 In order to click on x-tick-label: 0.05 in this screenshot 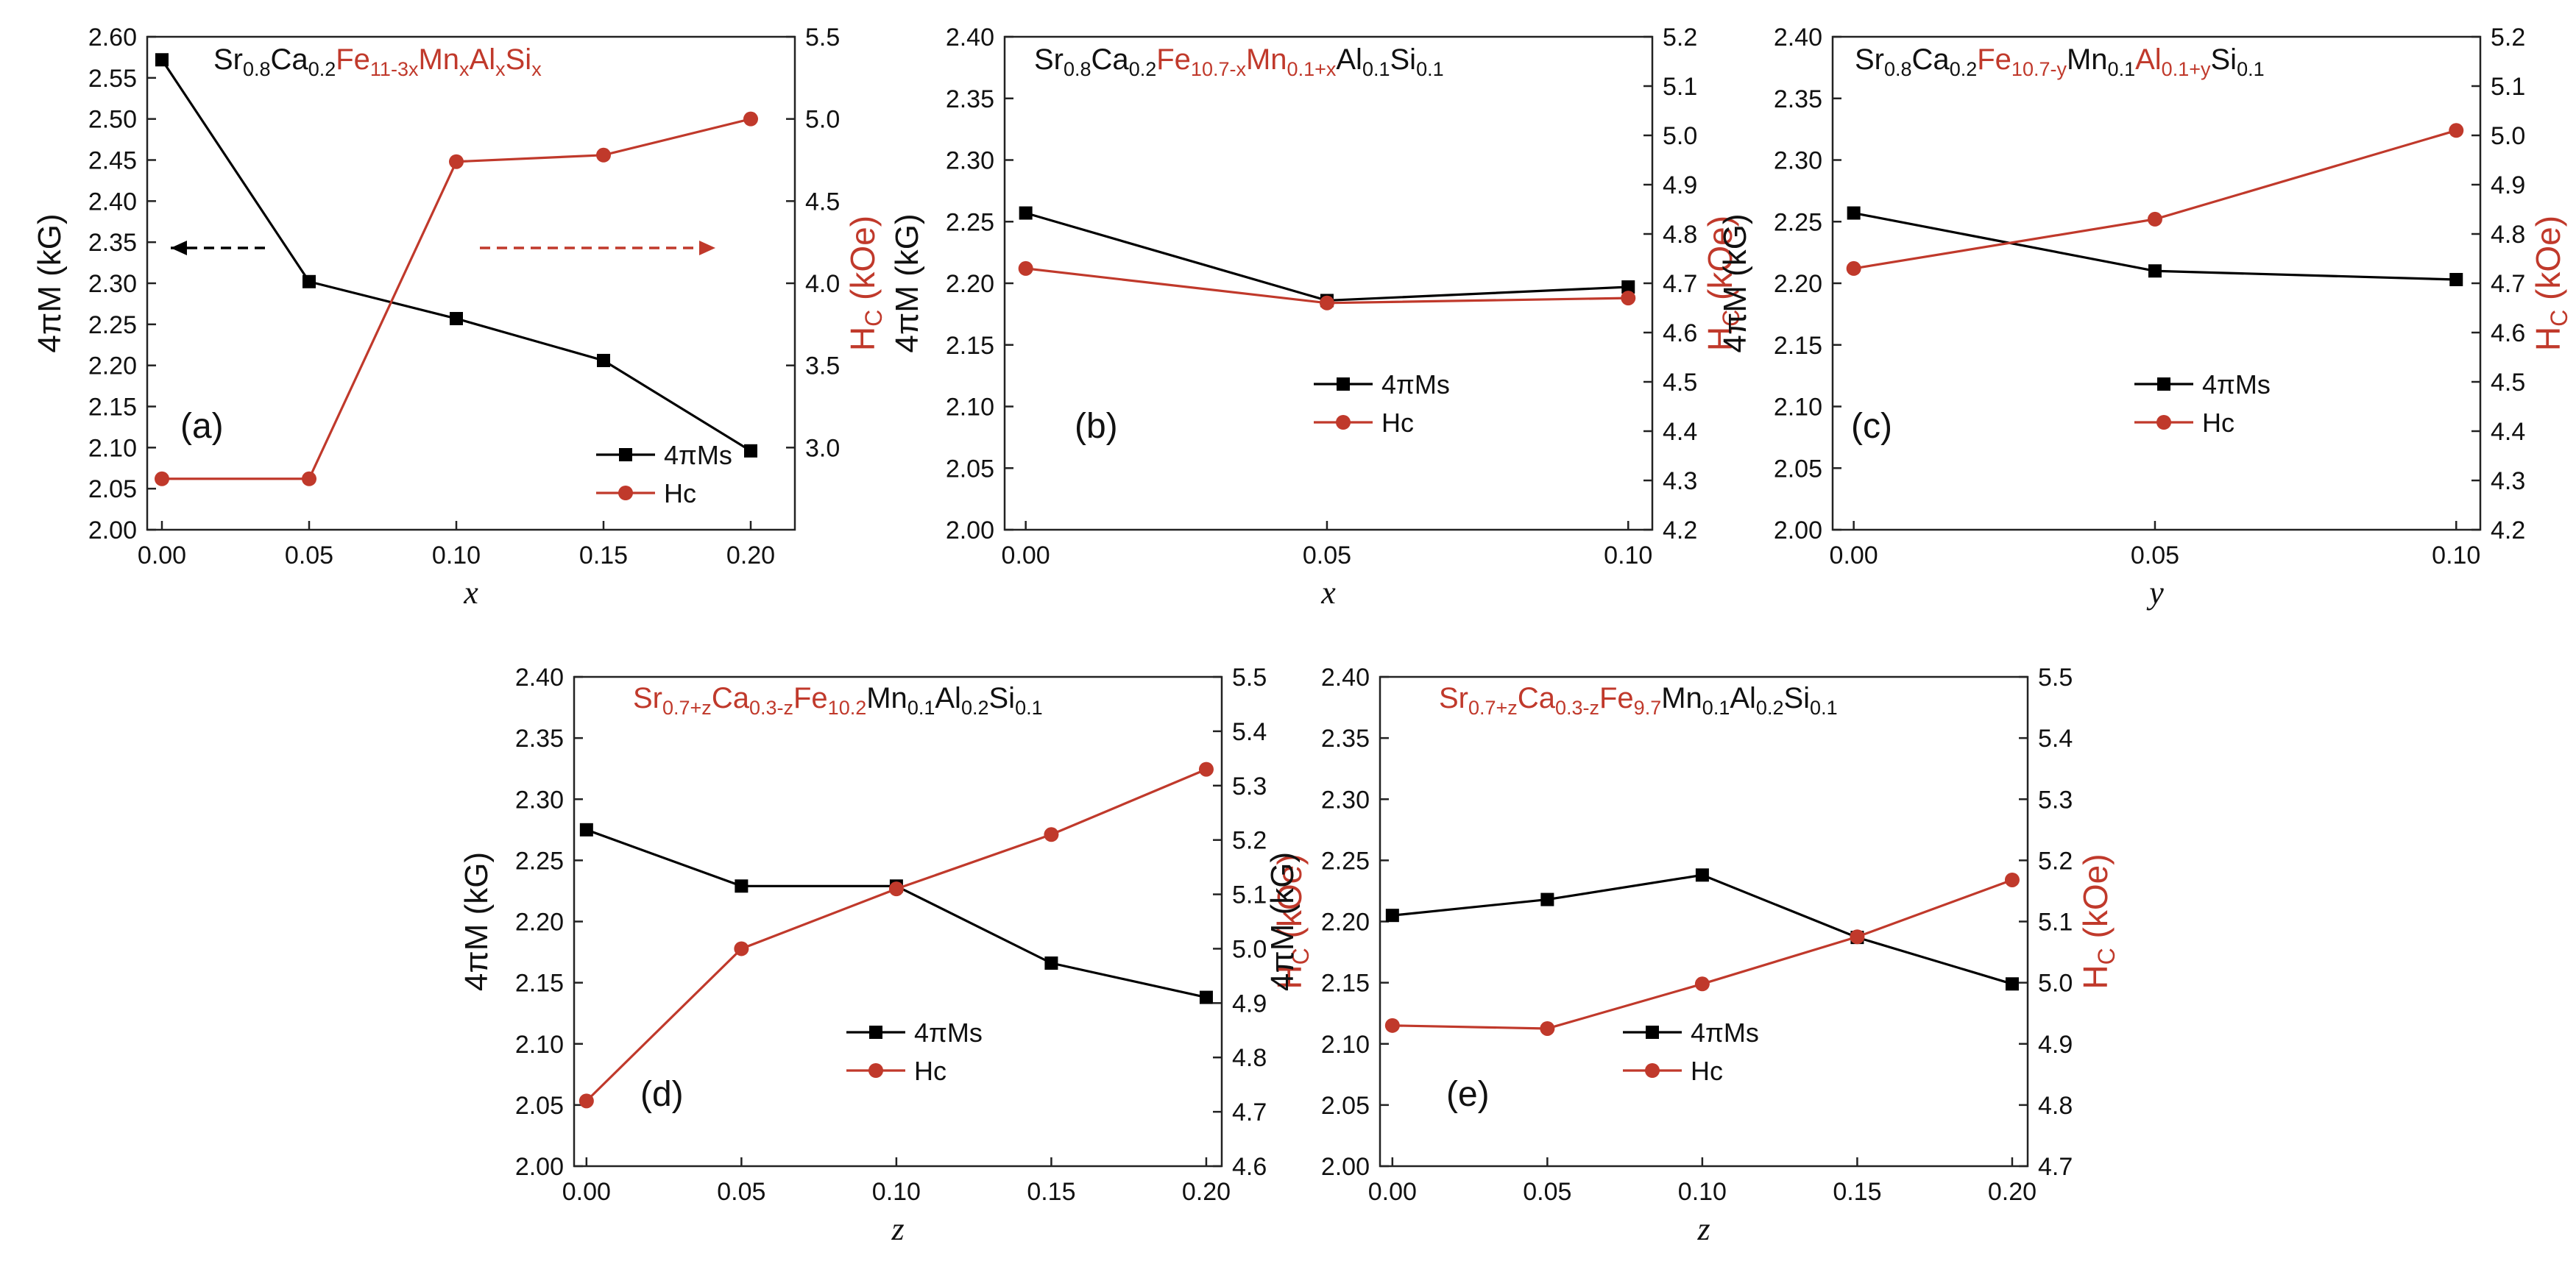, I will do `click(1327, 555)`.